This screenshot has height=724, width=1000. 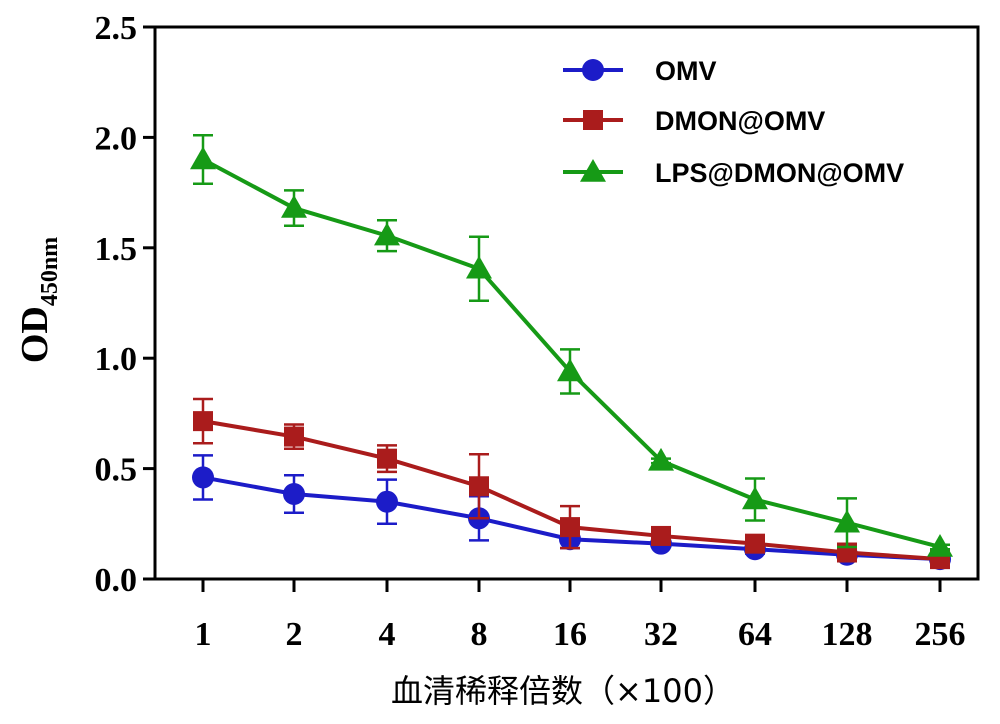 I want to click on y-axis-label: OD450nm, so click(x=38, y=300).